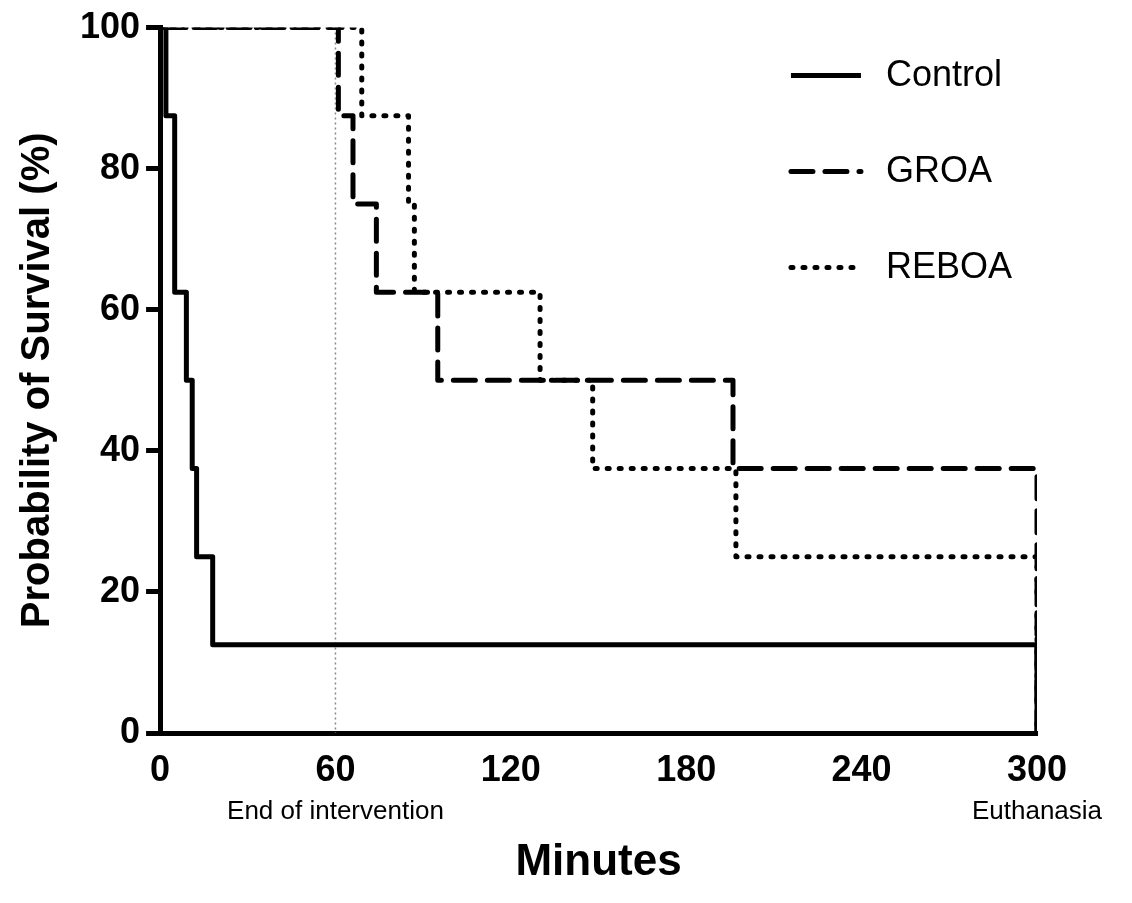  I want to click on x-axis-title: Minutes, so click(598, 859).